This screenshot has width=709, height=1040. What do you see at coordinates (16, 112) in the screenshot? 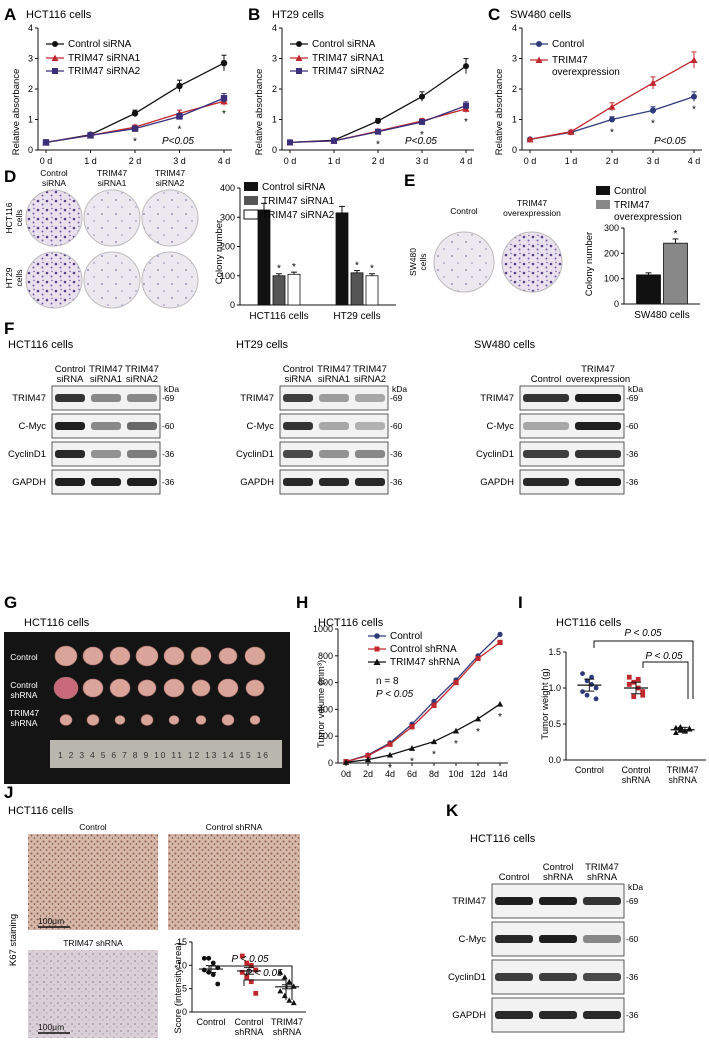
I see `panel-a-ylabel: Relative absorbance` at bounding box center [16, 112].